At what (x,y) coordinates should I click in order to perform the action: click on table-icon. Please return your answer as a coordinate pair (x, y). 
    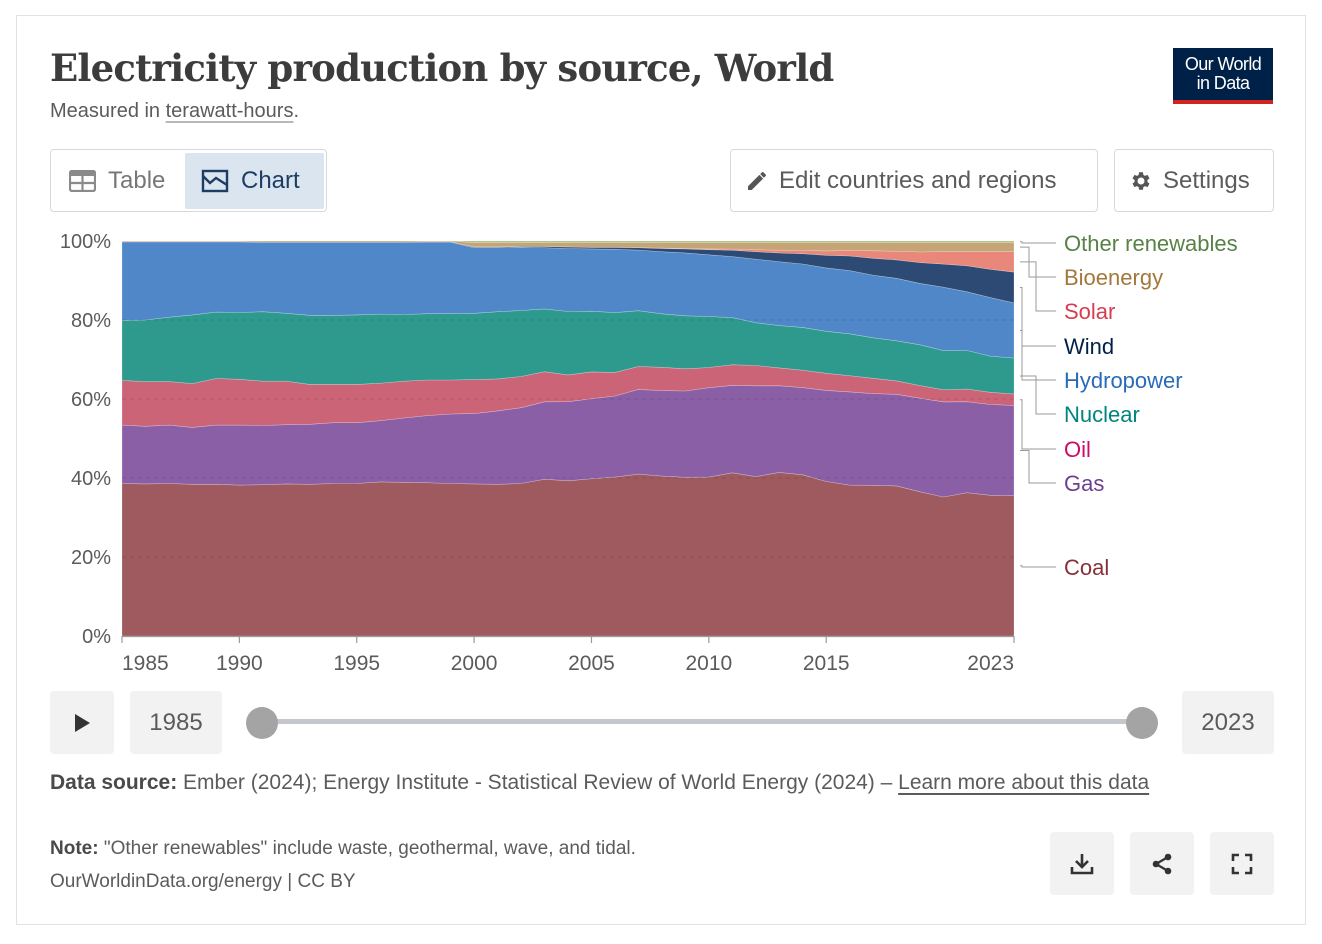
    Looking at the image, I should click on (82, 181).